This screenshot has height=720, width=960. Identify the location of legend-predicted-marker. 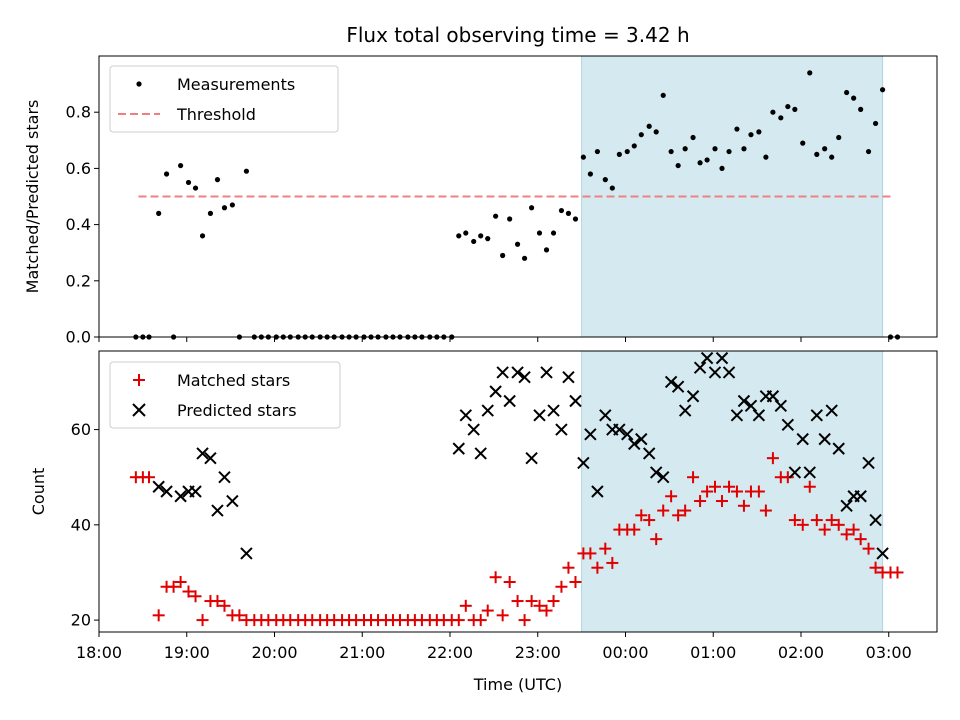
(139, 410).